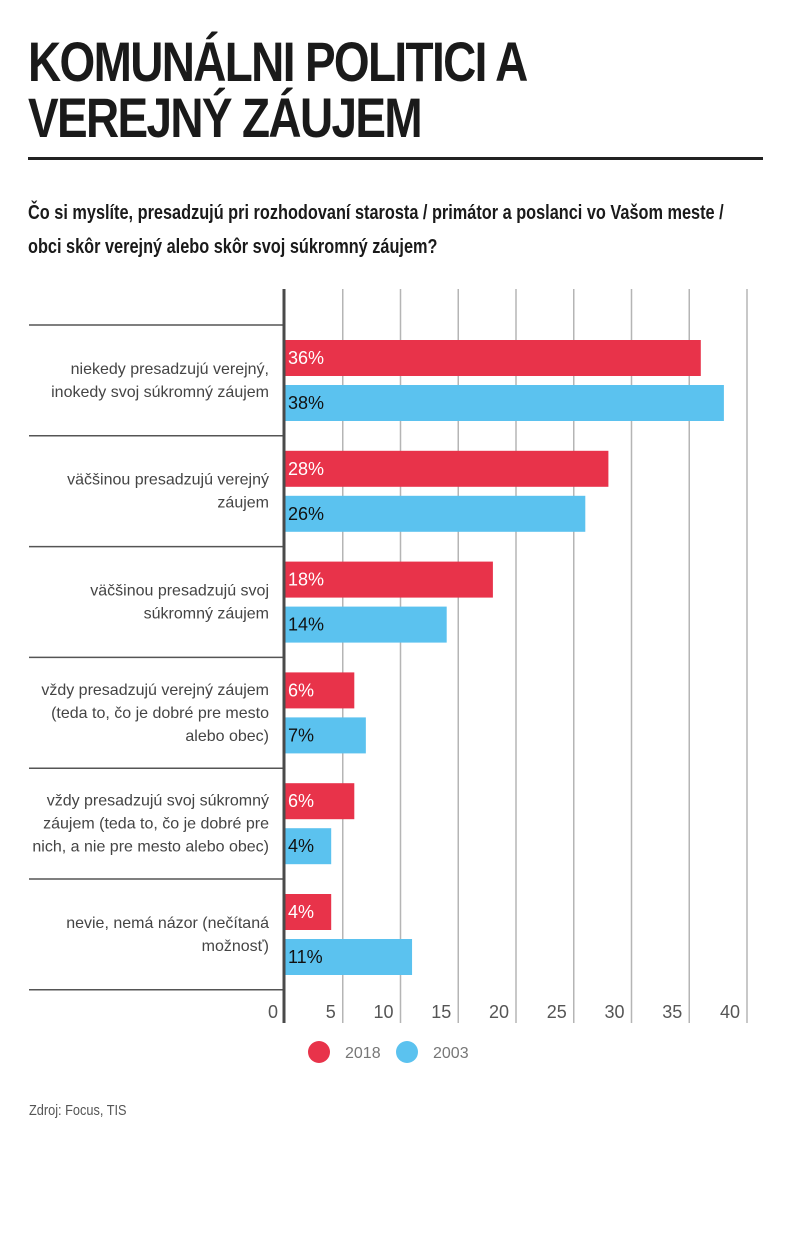  What do you see at coordinates (557, 1012) in the screenshot?
I see `tick-label-25: 25` at bounding box center [557, 1012].